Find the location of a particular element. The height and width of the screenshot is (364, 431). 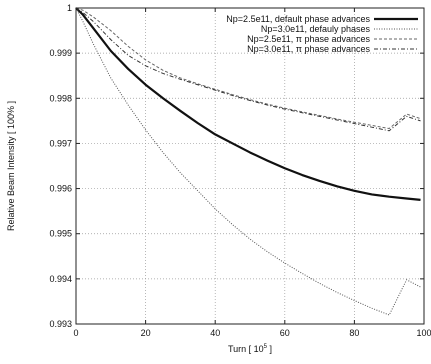

y-tick-label: 0.998 is located at coordinates (60, 98).